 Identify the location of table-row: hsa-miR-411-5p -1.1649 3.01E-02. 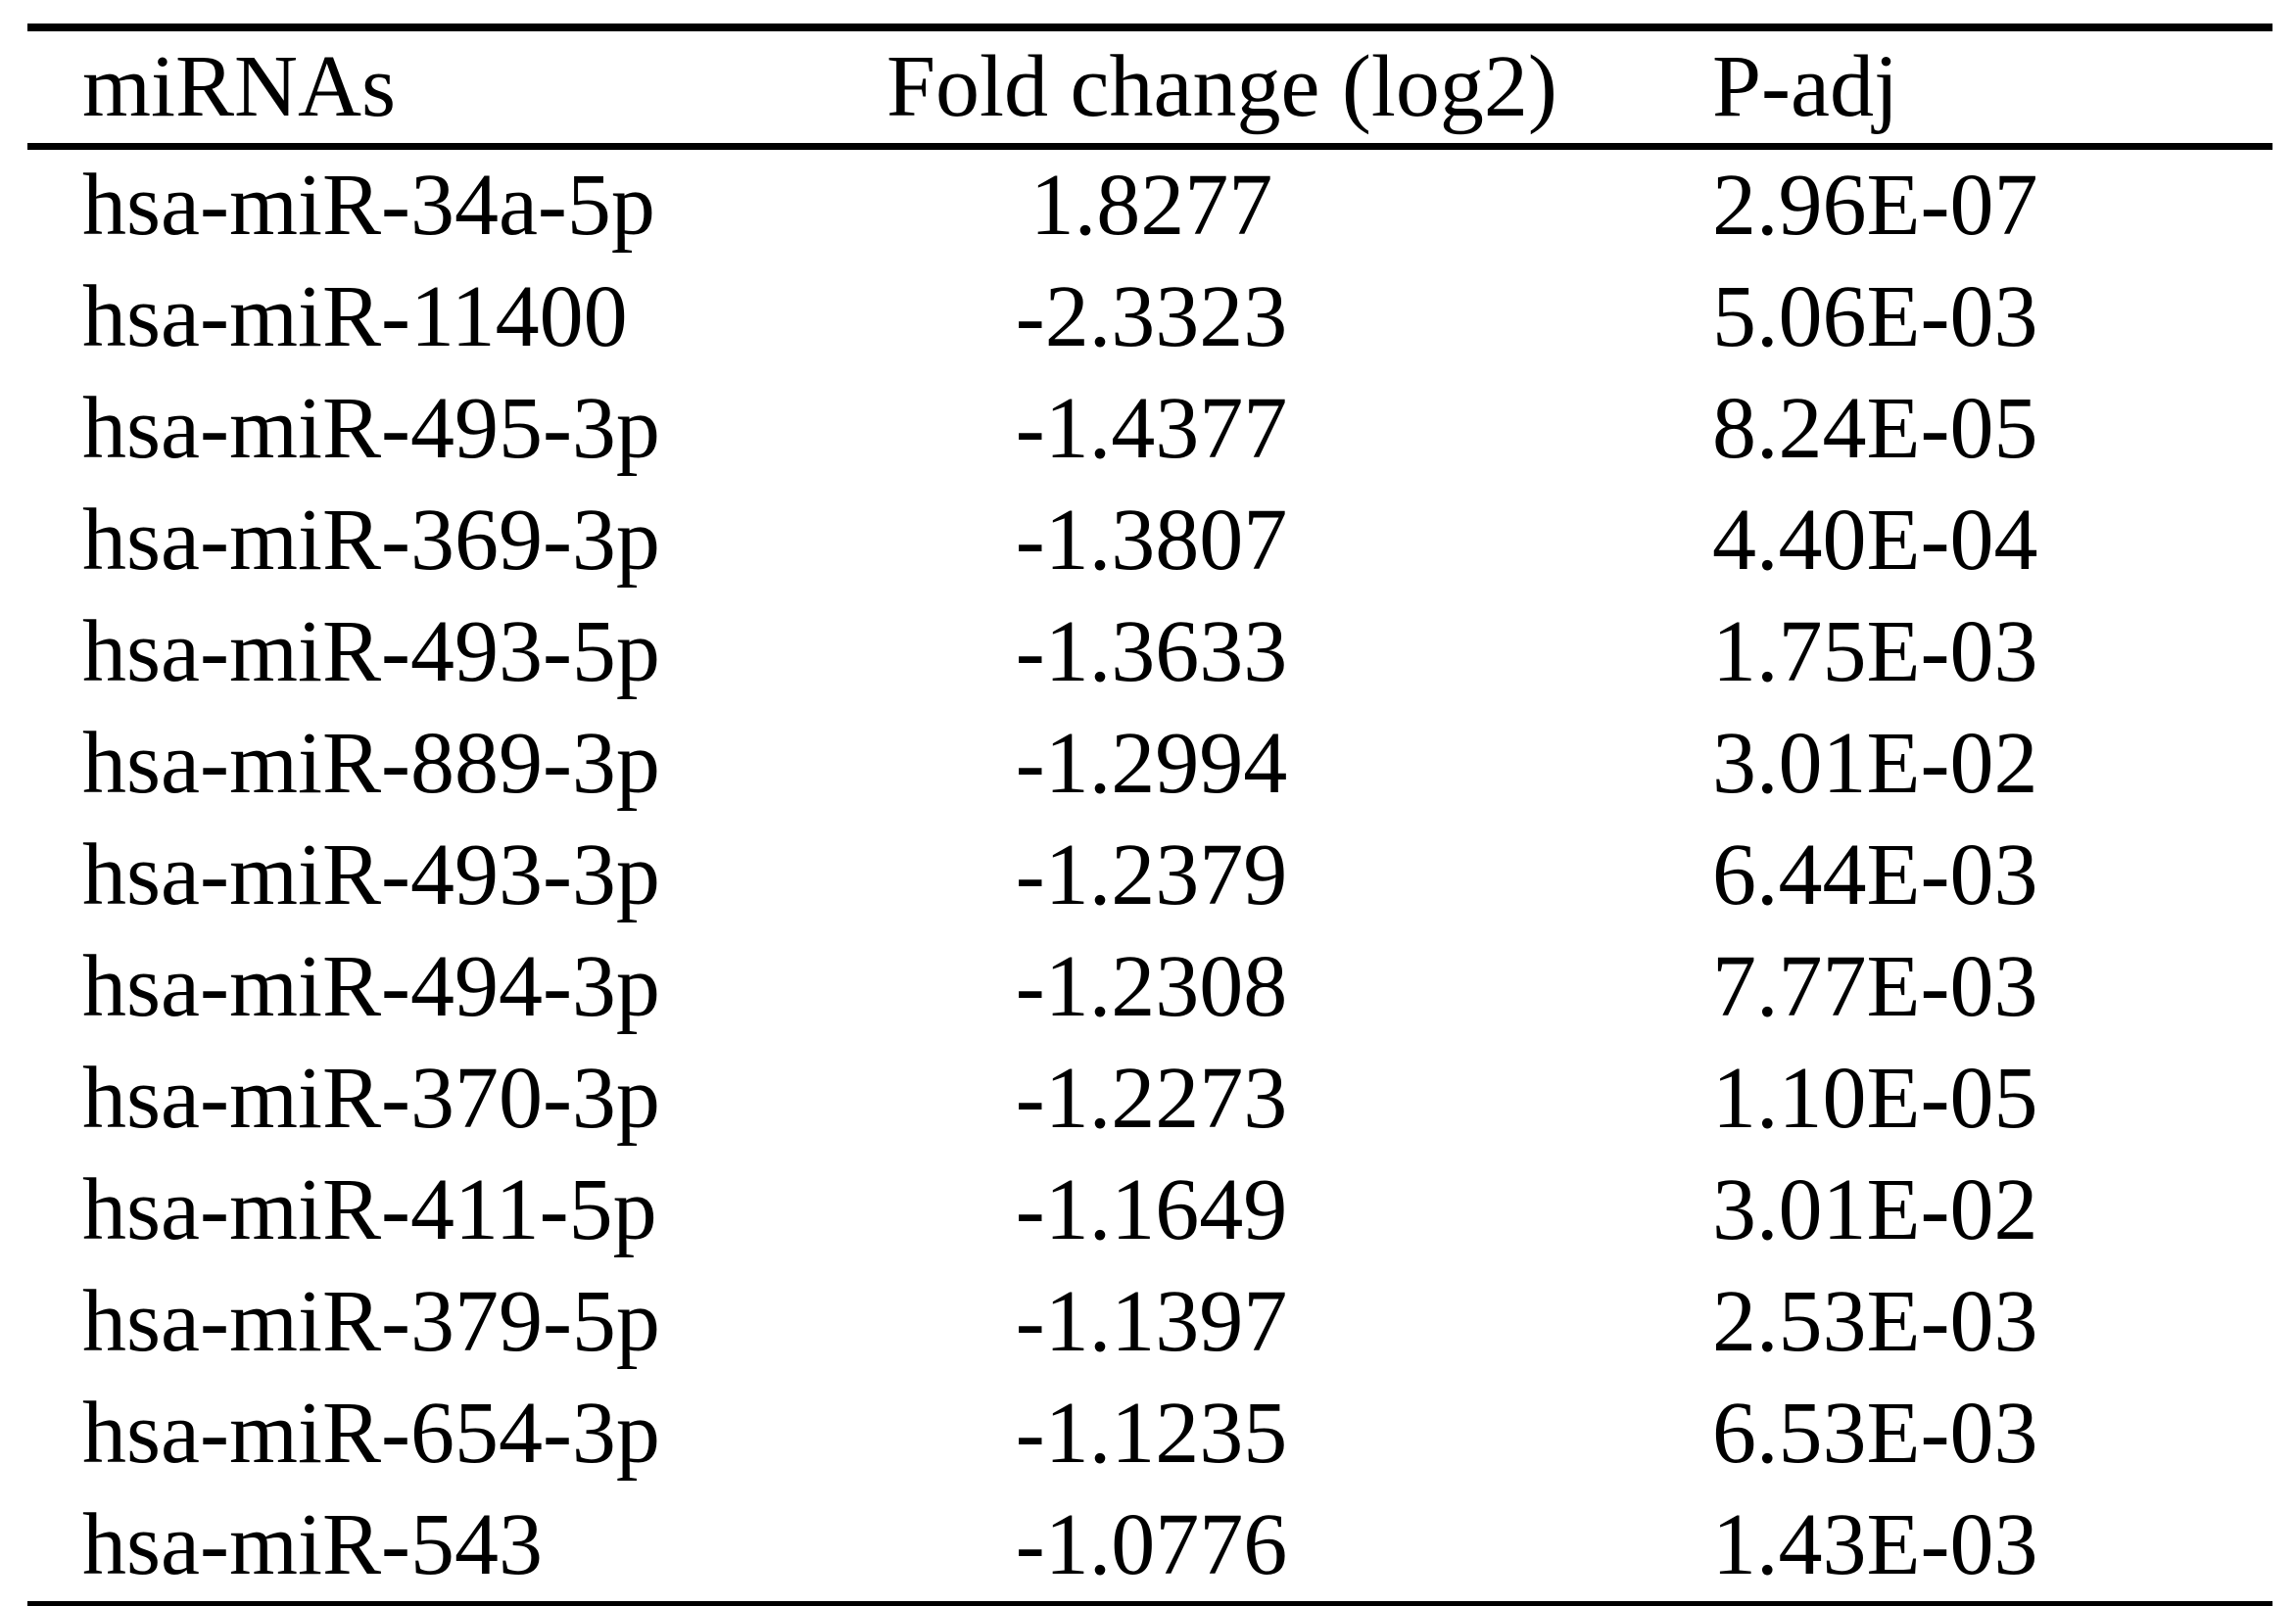
(1149, 1211).